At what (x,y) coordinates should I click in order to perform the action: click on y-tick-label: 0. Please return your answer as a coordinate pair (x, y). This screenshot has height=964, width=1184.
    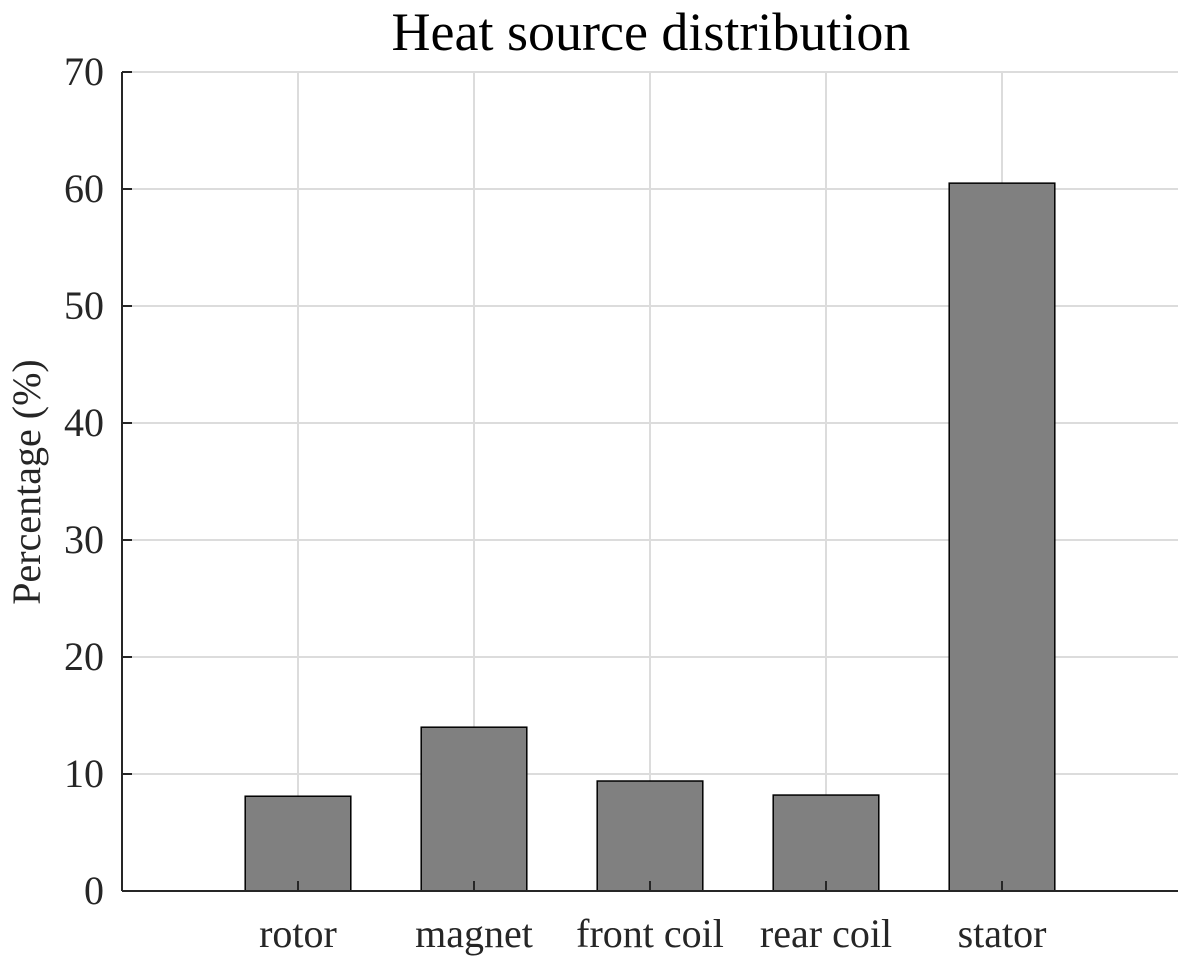
    Looking at the image, I should click on (94, 890).